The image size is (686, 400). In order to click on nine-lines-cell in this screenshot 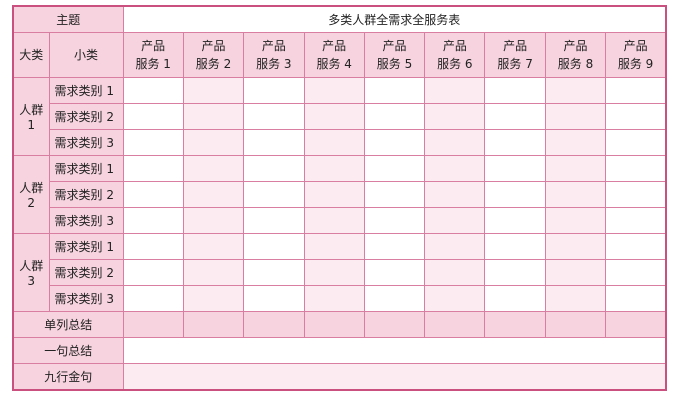, I will do `click(394, 377)`.